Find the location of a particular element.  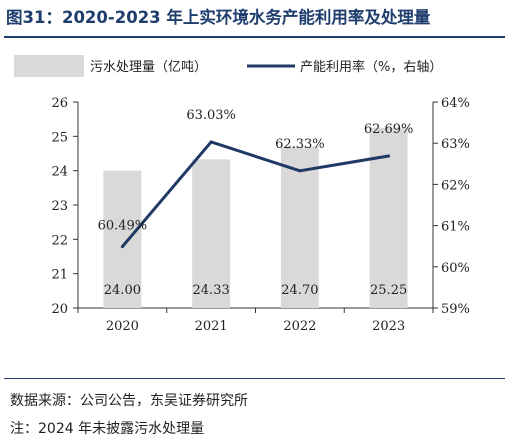

line-series is located at coordinates (255, 194).